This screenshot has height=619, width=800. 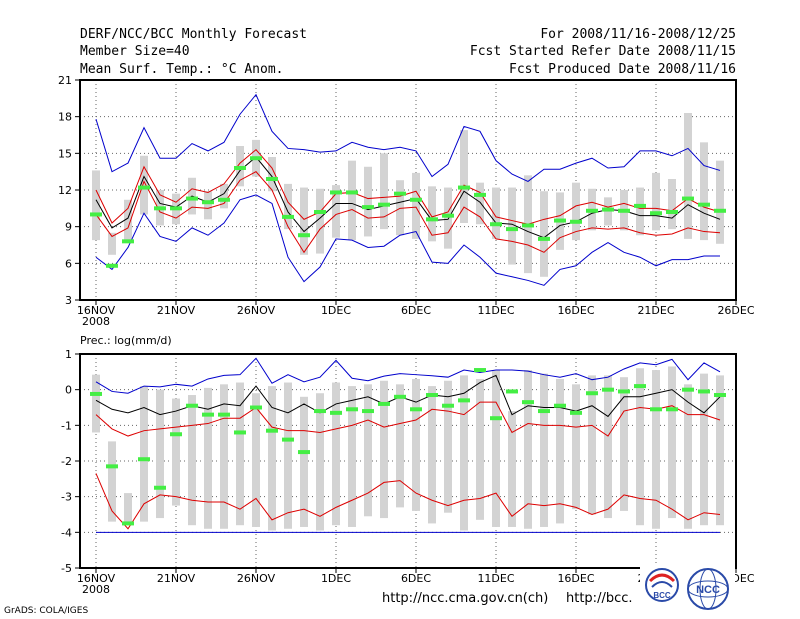 What do you see at coordinates (96, 589) in the screenshot?
I see `p2-year-label: 2008` at bounding box center [96, 589].